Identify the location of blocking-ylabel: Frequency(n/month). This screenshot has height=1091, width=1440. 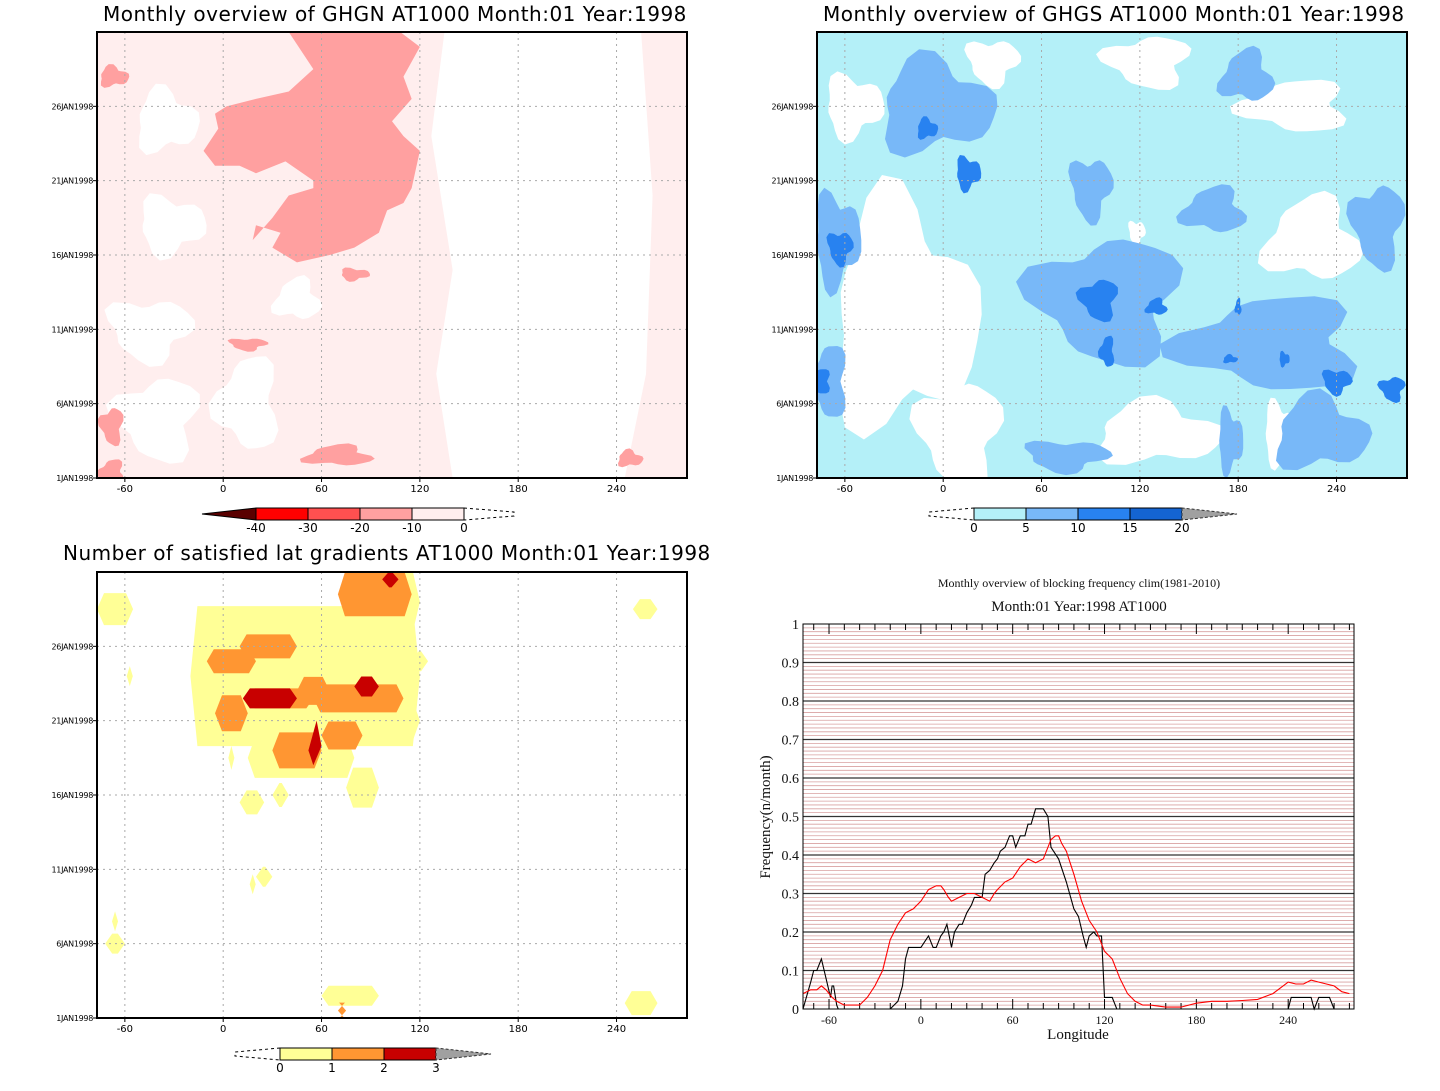
(766, 816).